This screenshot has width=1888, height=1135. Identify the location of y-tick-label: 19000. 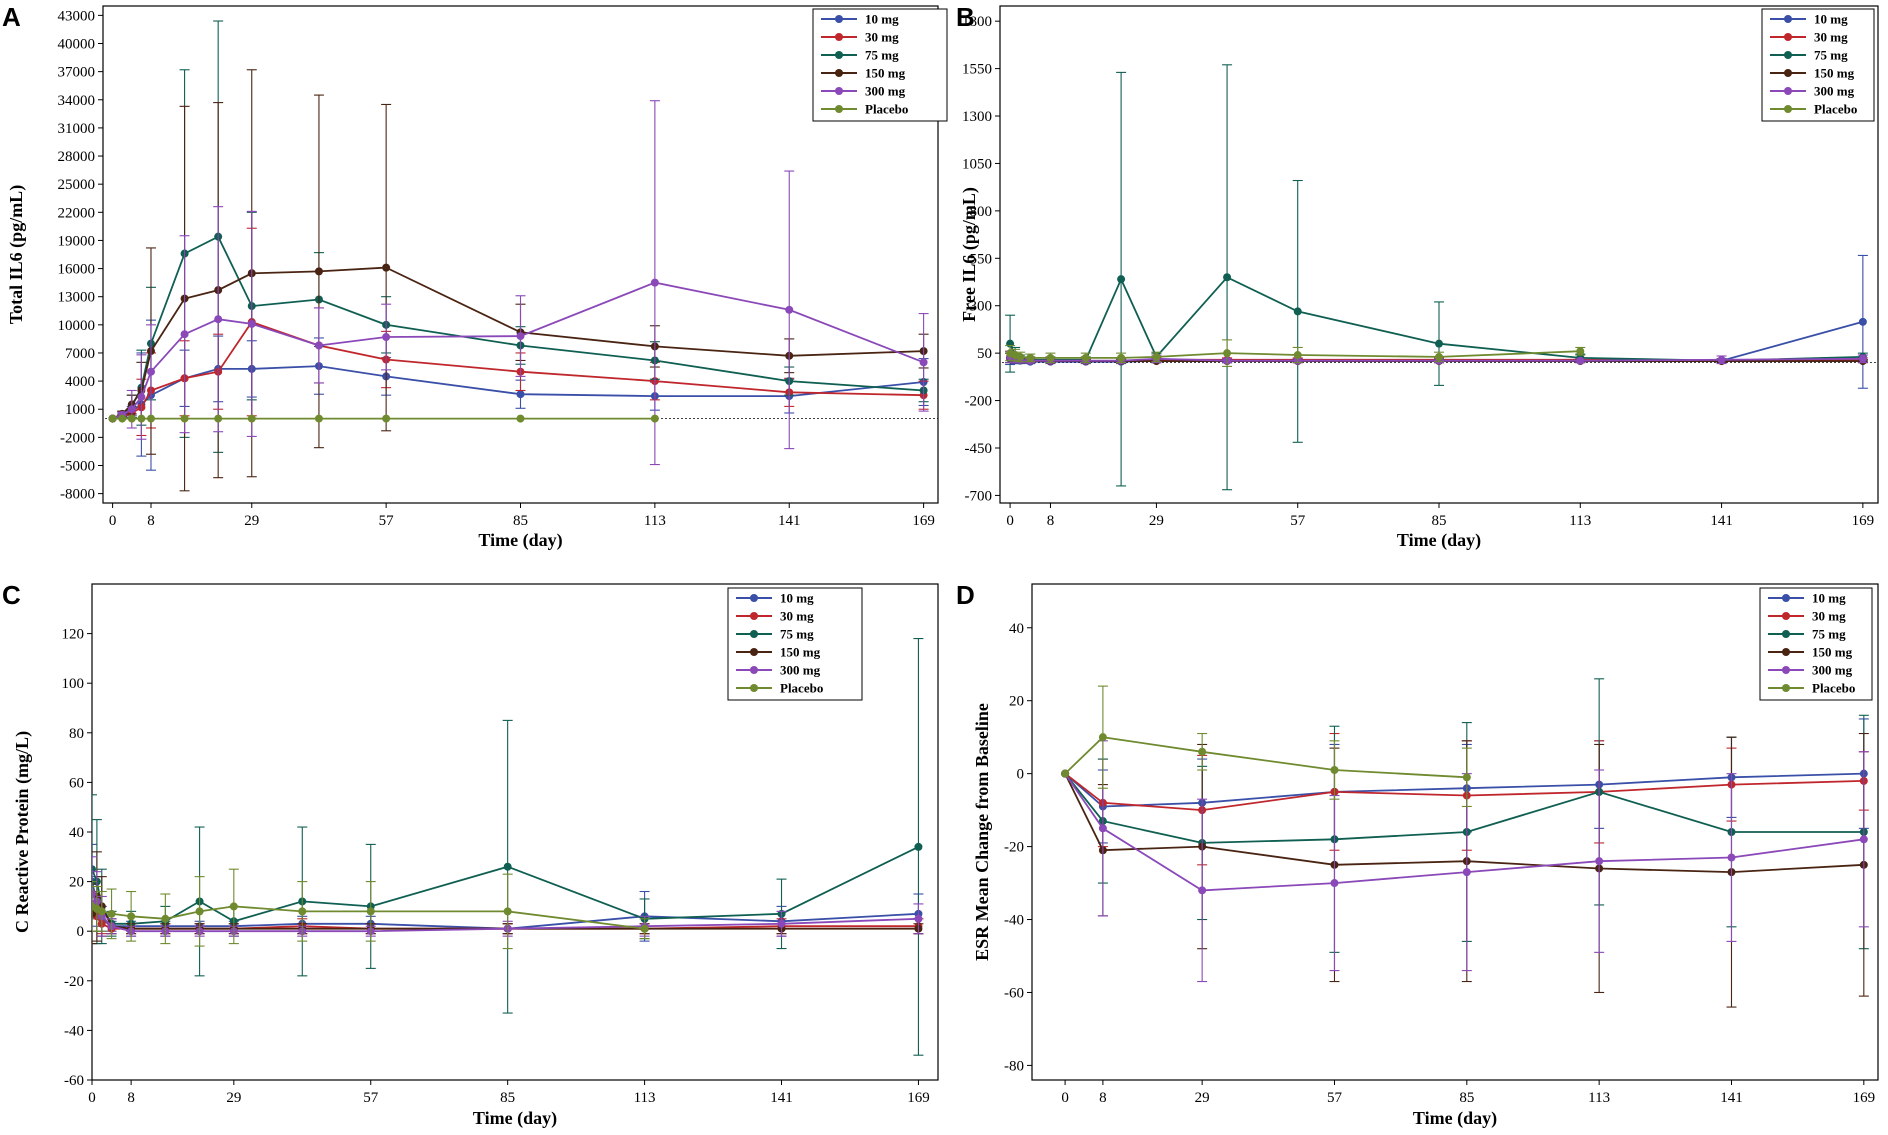
(77, 241).